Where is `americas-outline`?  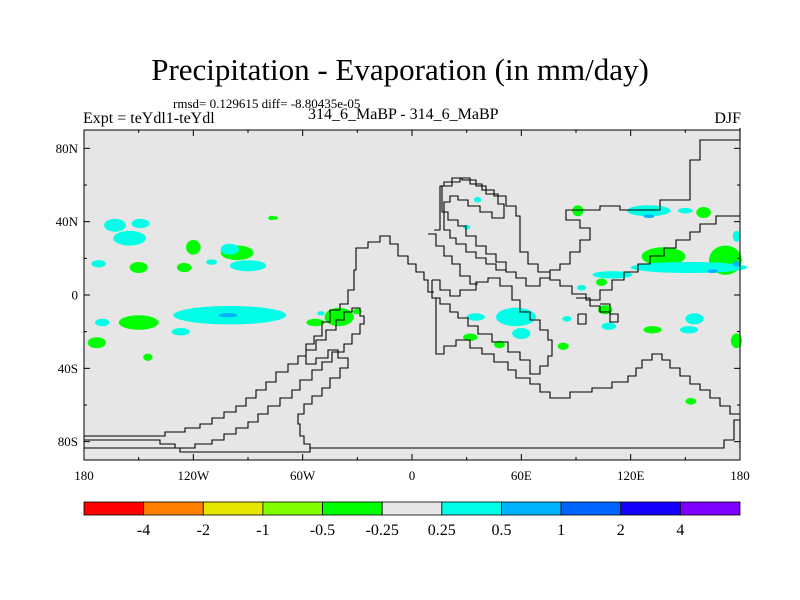 americas-outline is located at coordinates (259, 336).